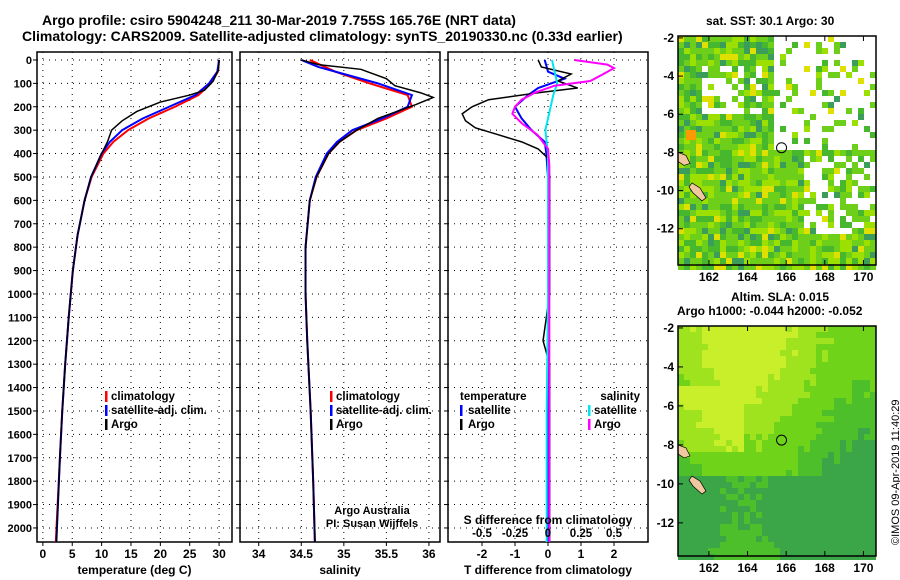 The width and height of the screenshot is (900, 580). What do you see at coordinates (20, 435) in the screenshot?
I see `y-tick-label: 1600` at bounding box center [20, 435].